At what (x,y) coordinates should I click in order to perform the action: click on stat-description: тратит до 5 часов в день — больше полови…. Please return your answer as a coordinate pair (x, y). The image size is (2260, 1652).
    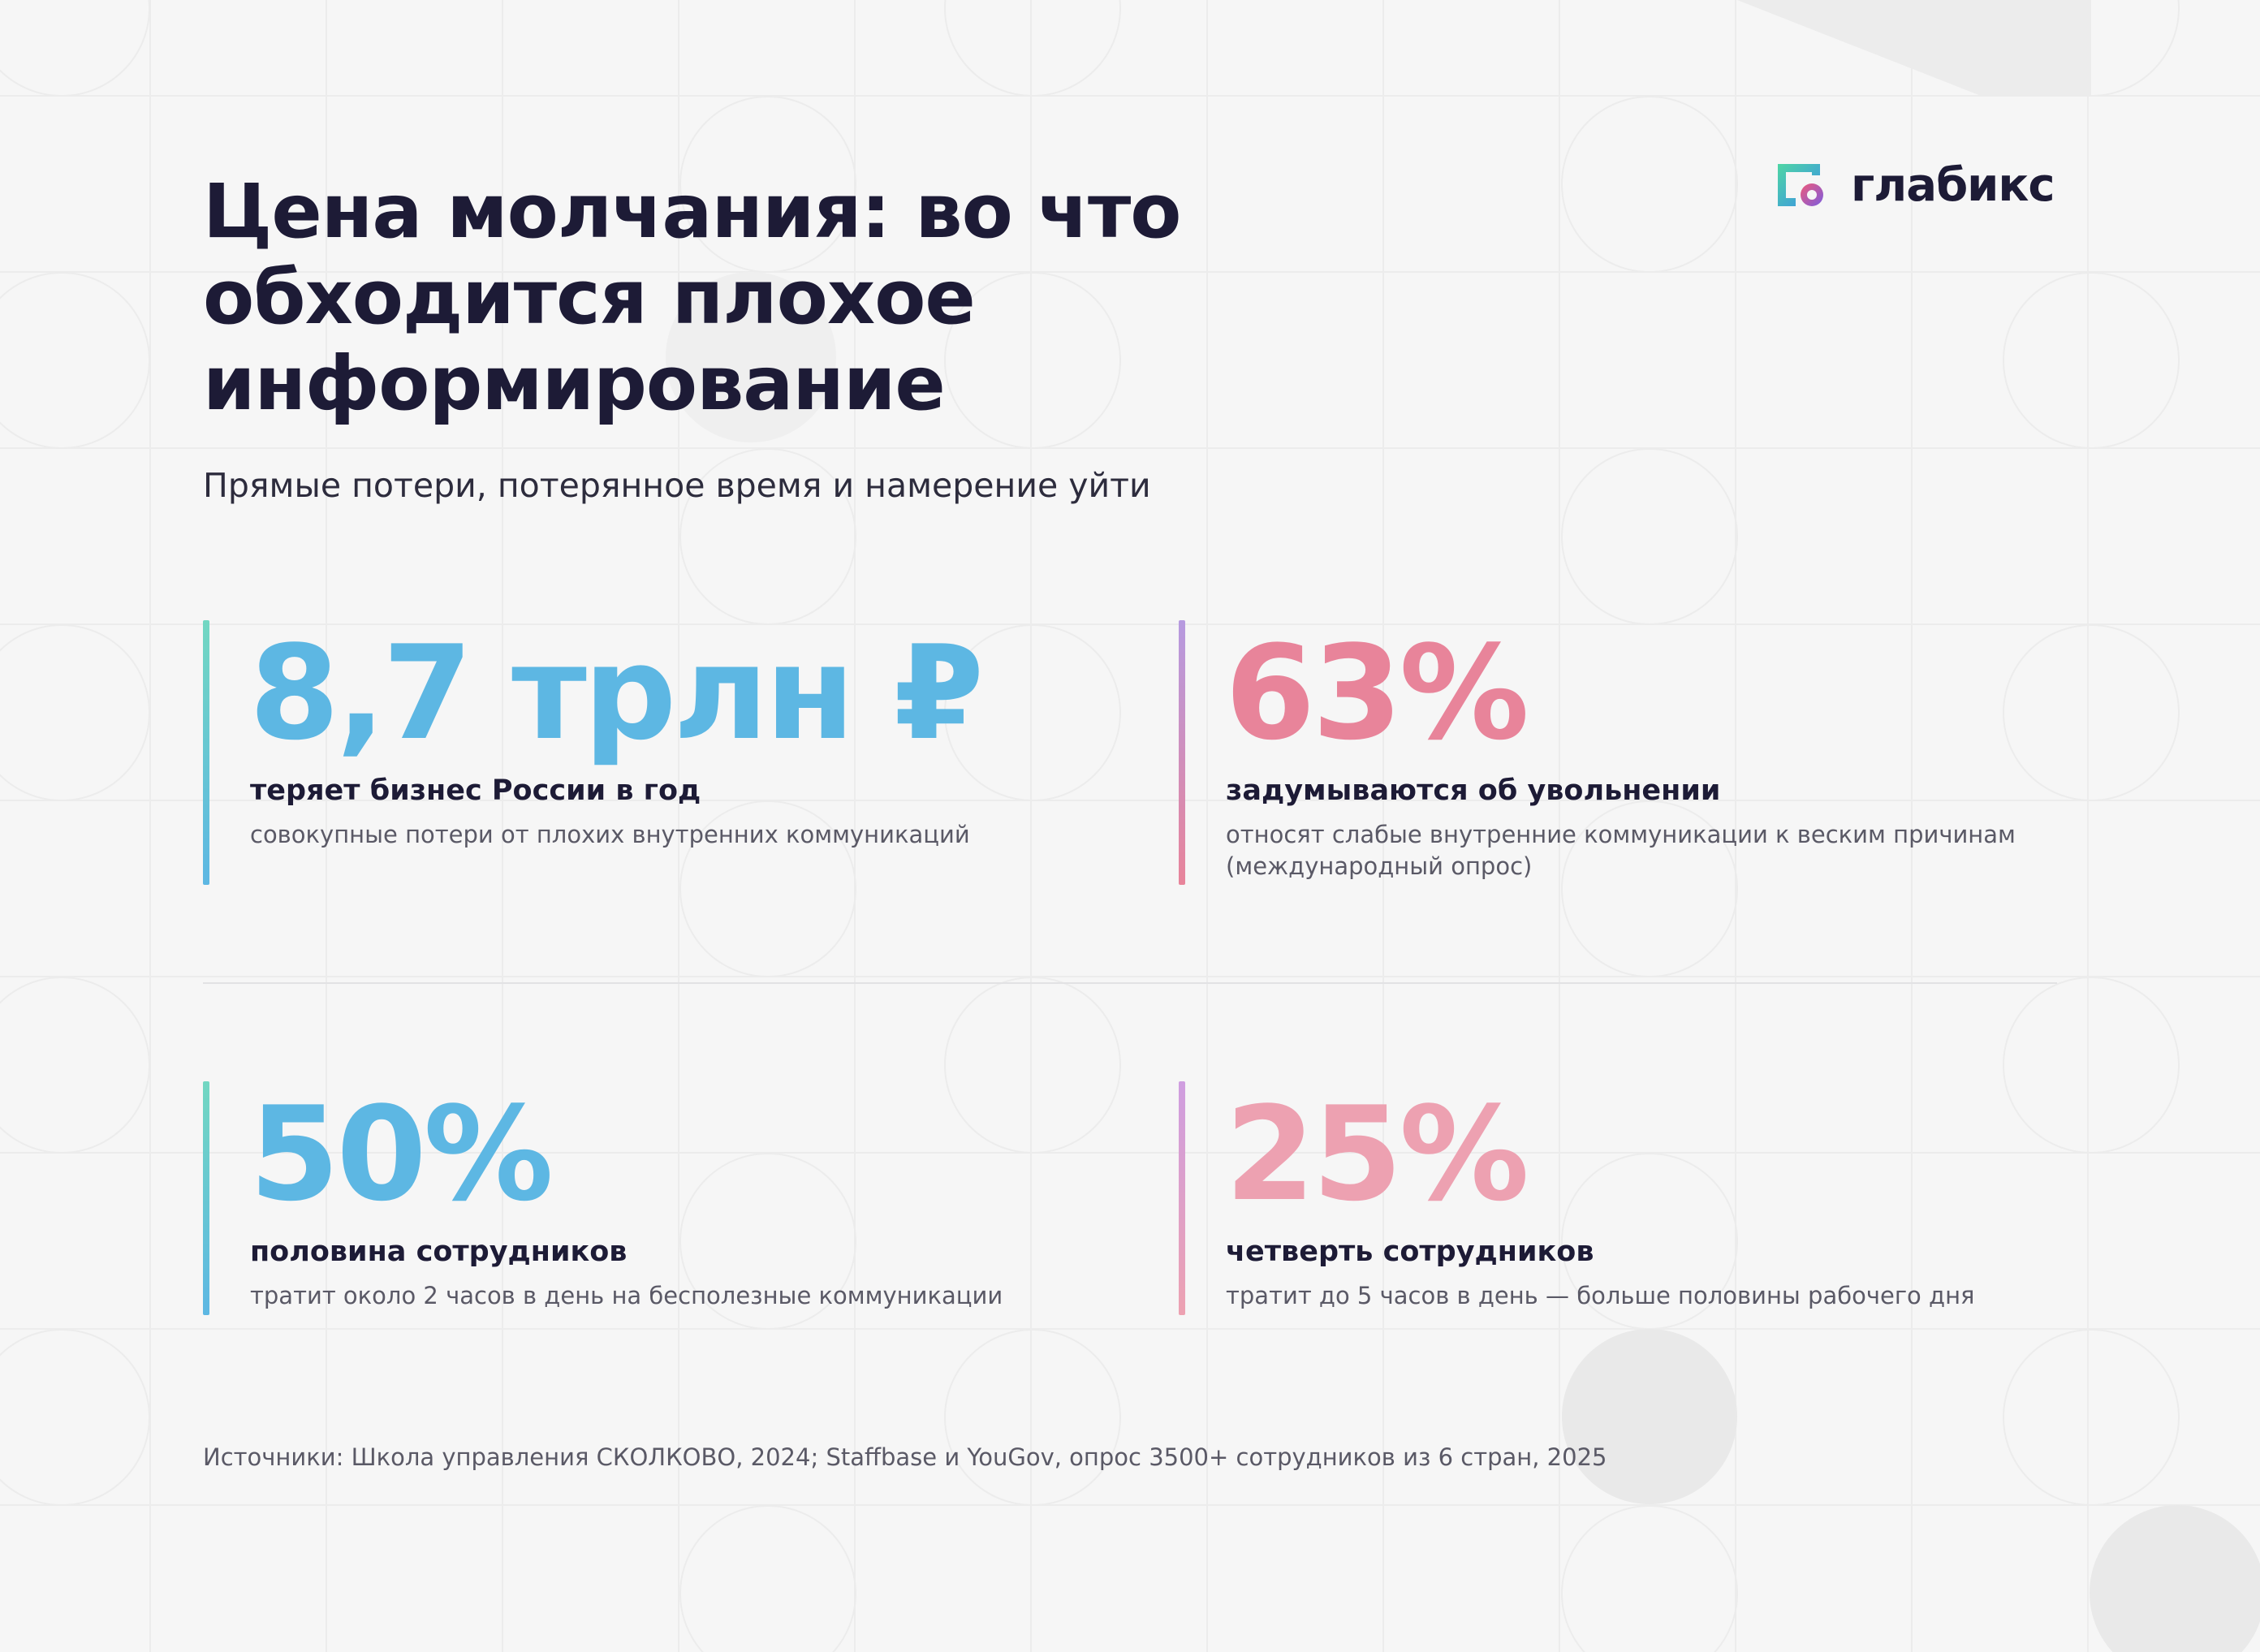
    Looking at the image, I should click on (1601, 1295).